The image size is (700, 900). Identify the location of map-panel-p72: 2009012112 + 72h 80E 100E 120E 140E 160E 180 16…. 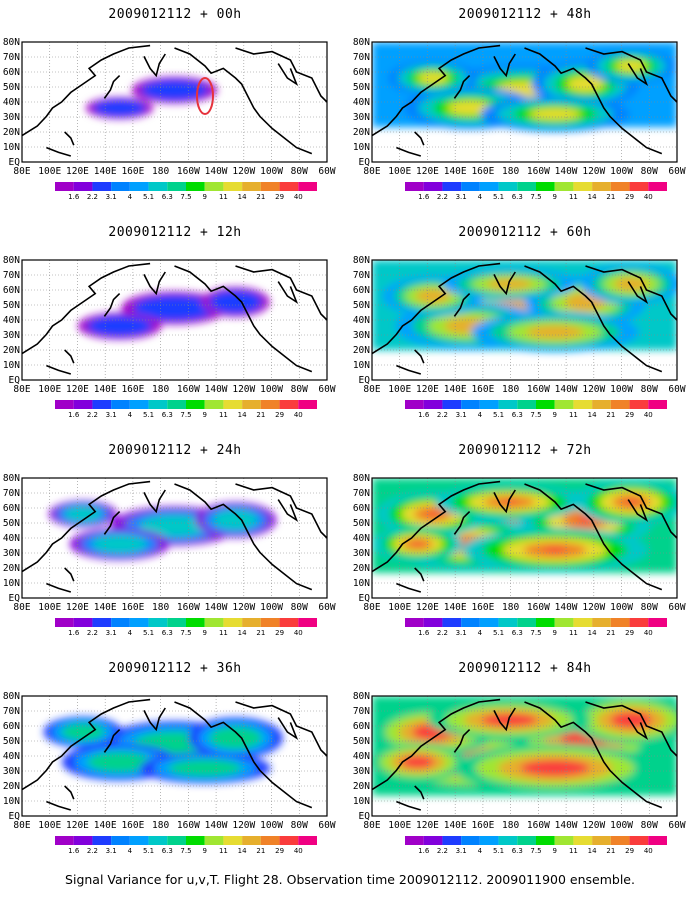
(525, 543).